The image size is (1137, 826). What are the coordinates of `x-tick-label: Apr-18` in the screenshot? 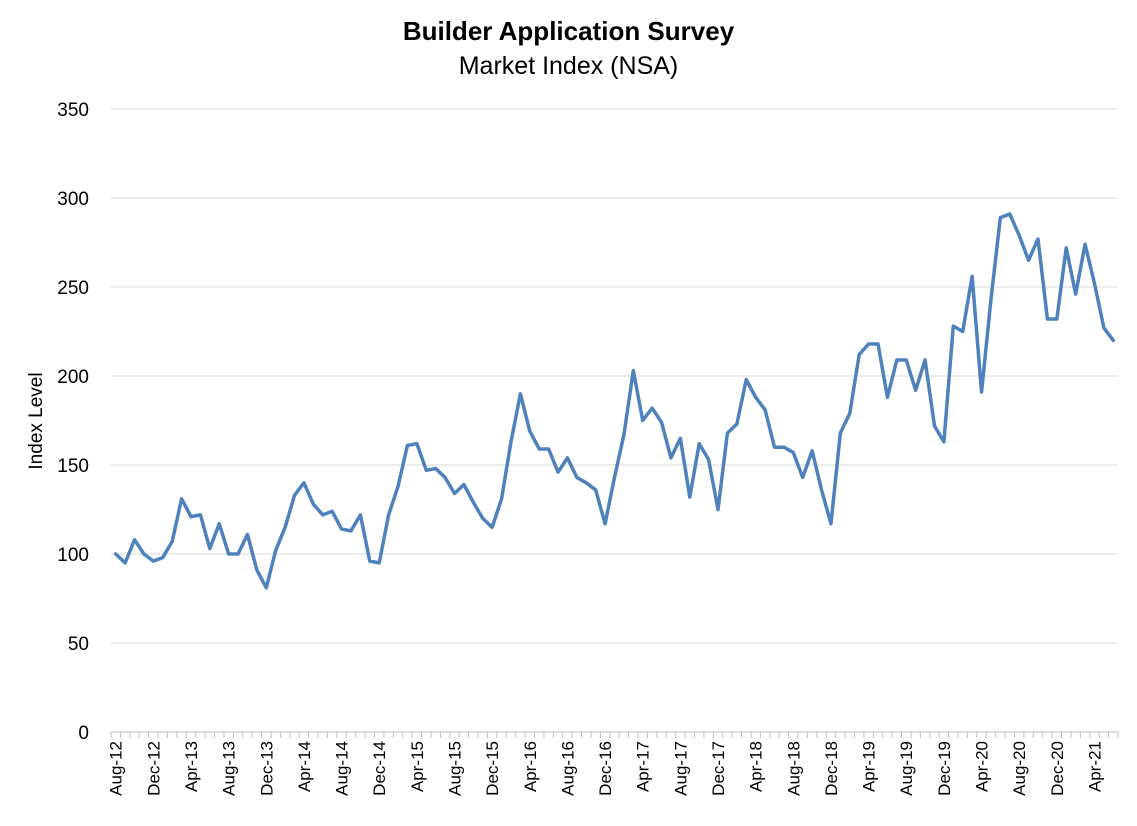 It's located at (756, 766).